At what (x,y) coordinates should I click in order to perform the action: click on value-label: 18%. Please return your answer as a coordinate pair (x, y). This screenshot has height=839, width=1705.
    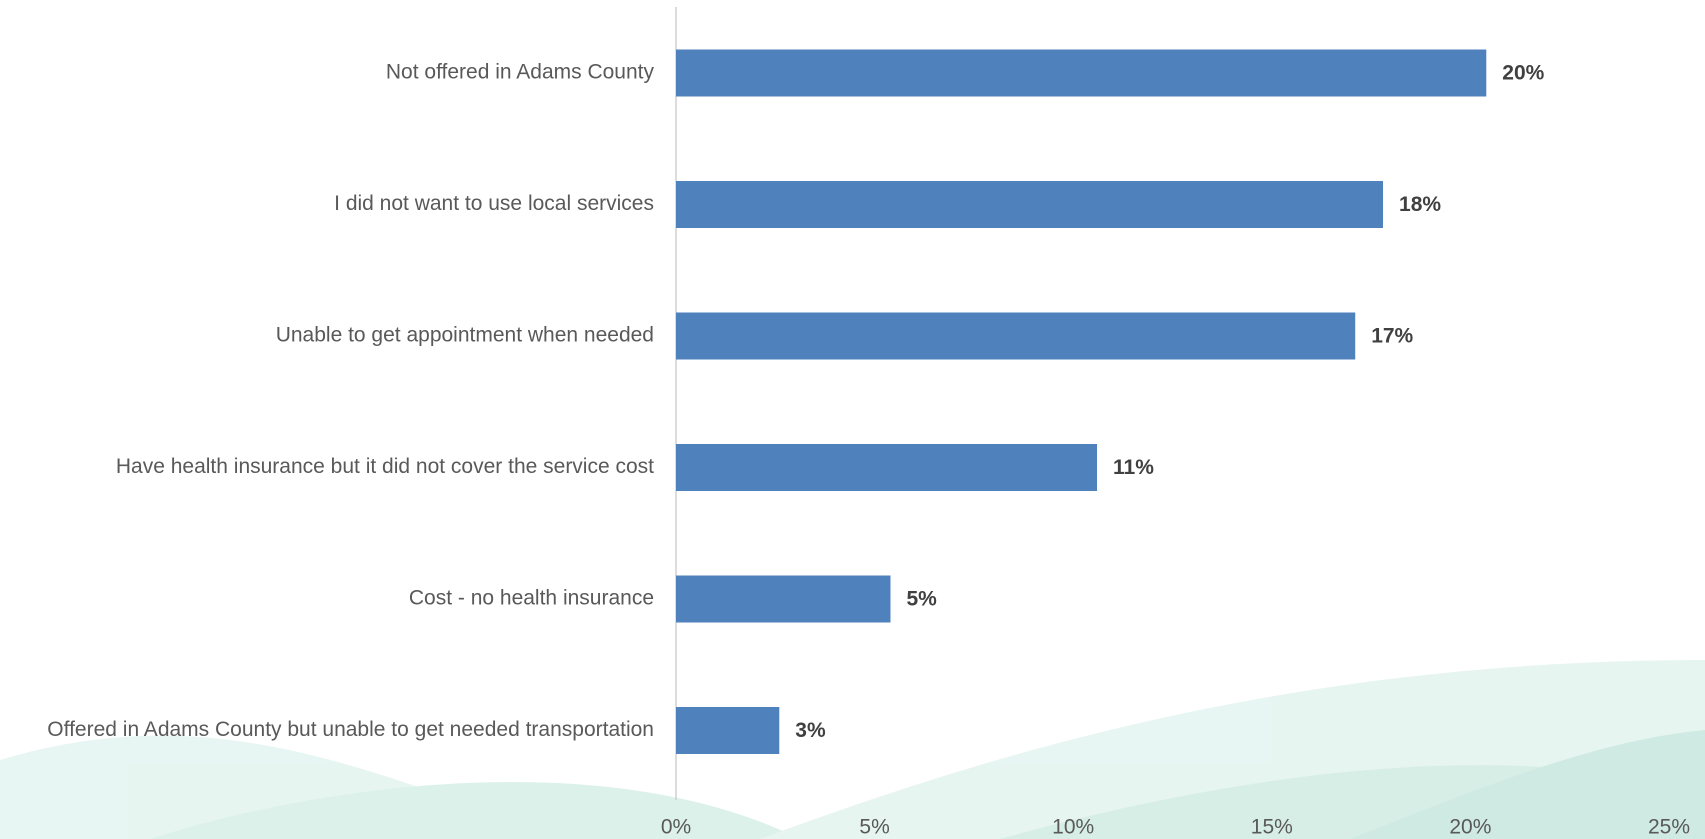
    Looking at the image, I should click on (1420, 204).